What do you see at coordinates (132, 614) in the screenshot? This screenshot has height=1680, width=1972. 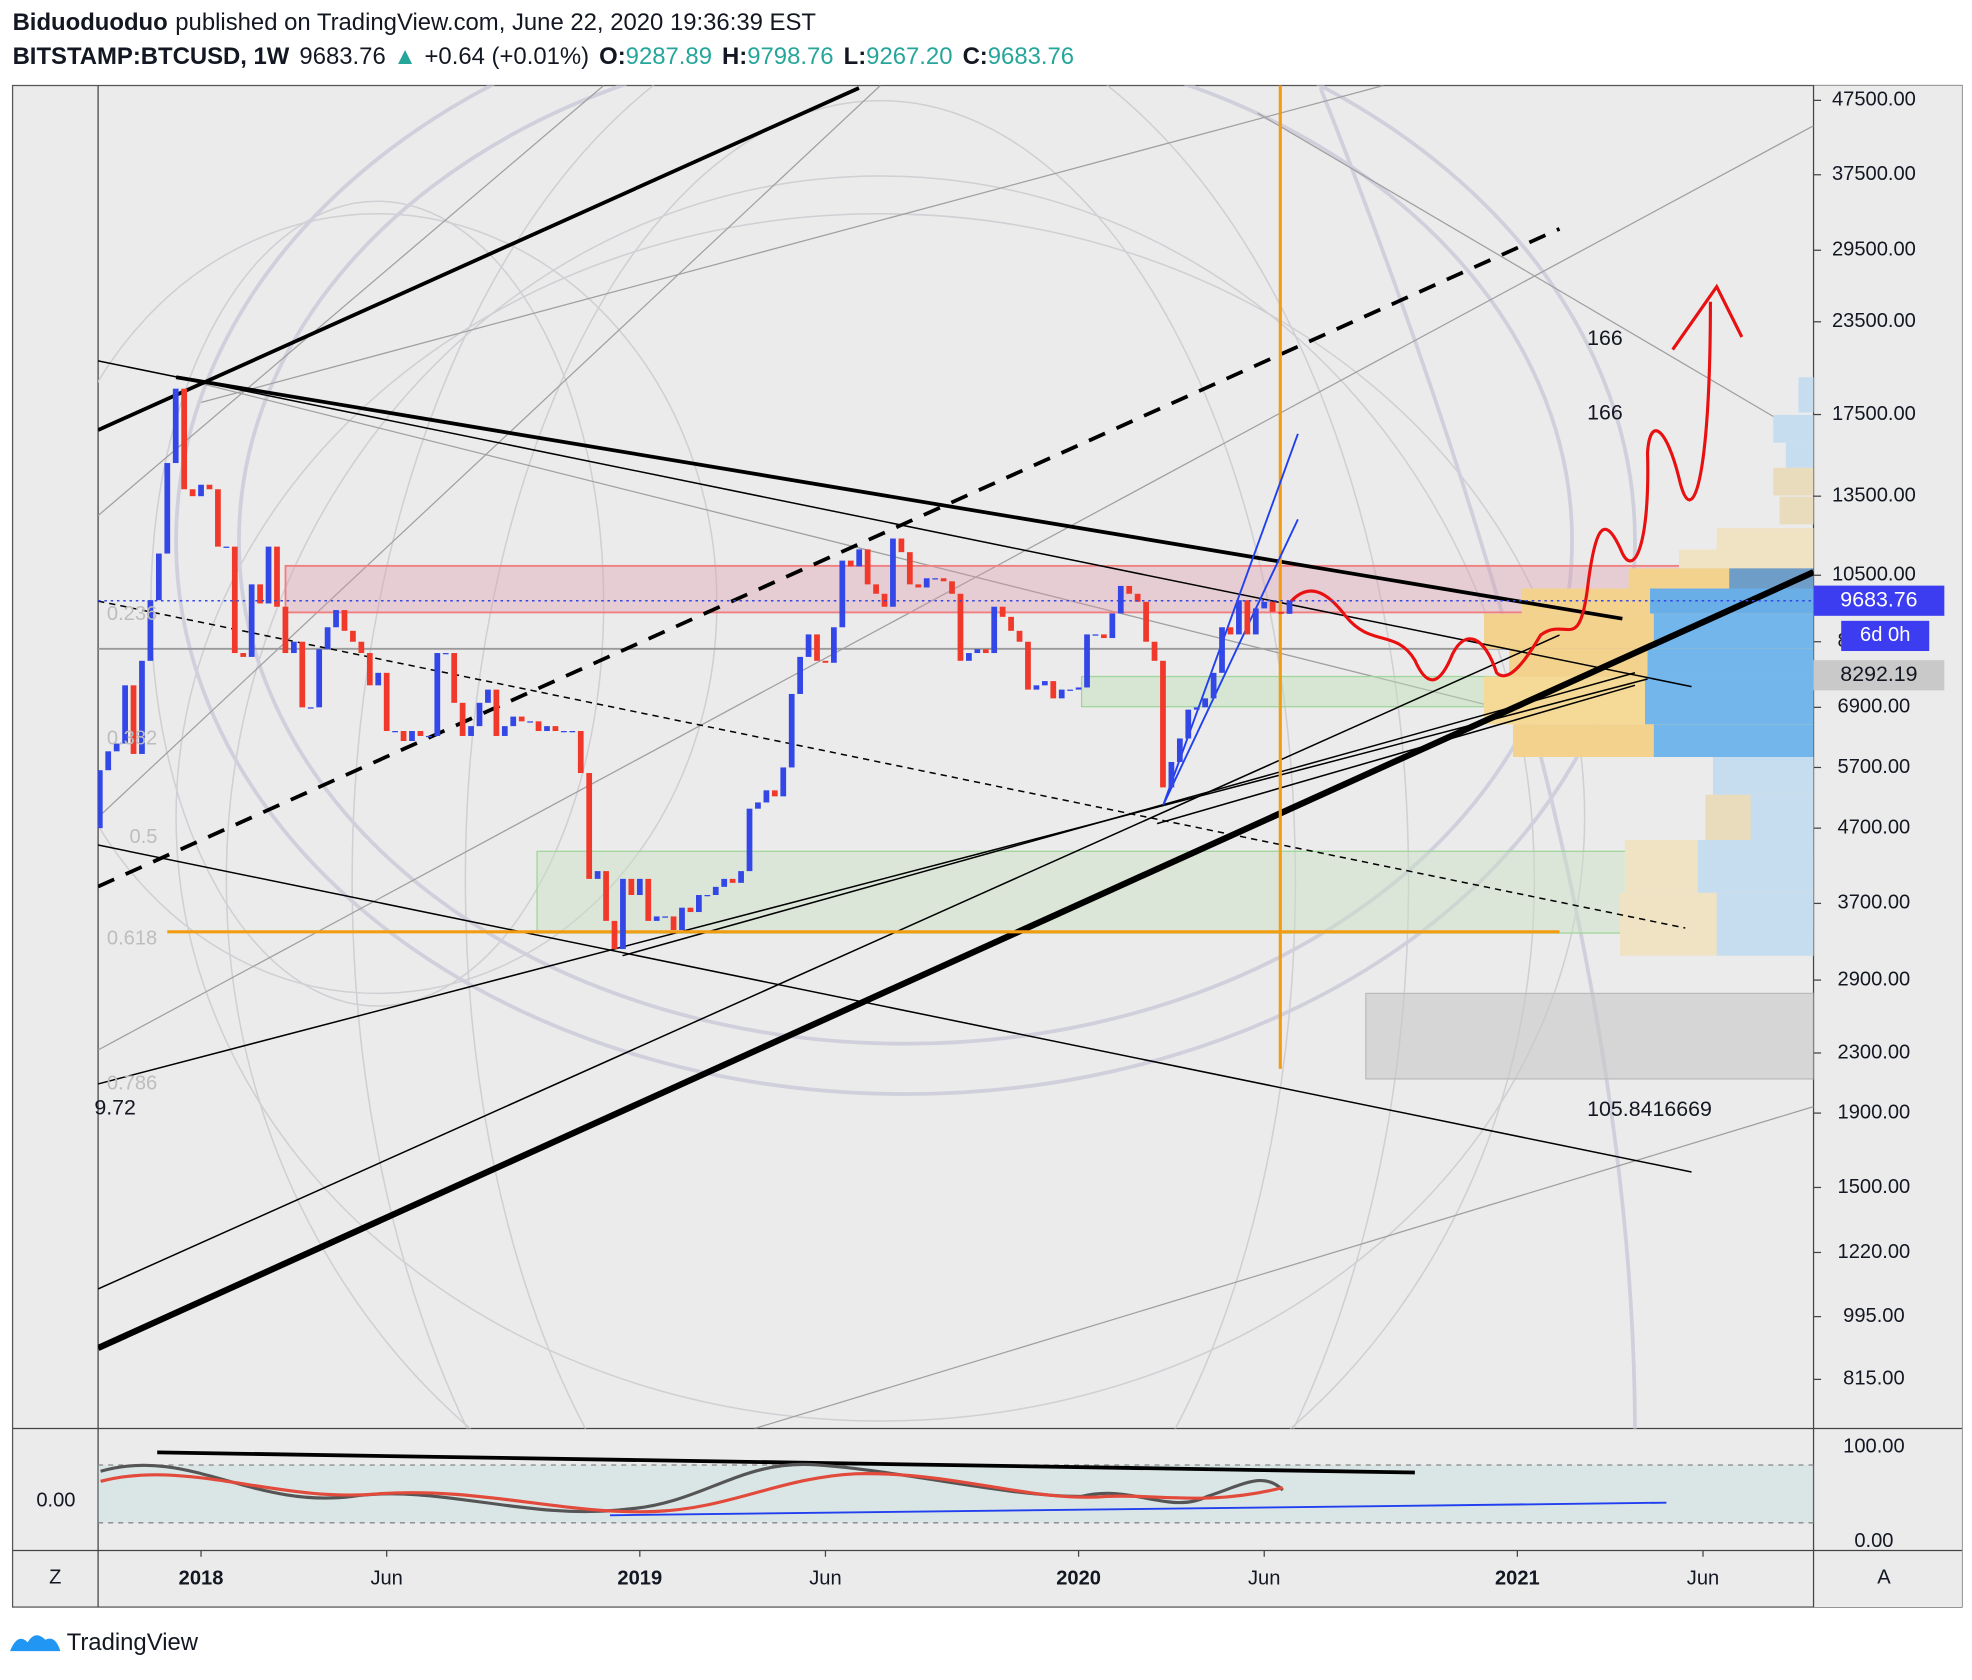 I see `fib-label: 0.236` at bounding box center [132, 614].